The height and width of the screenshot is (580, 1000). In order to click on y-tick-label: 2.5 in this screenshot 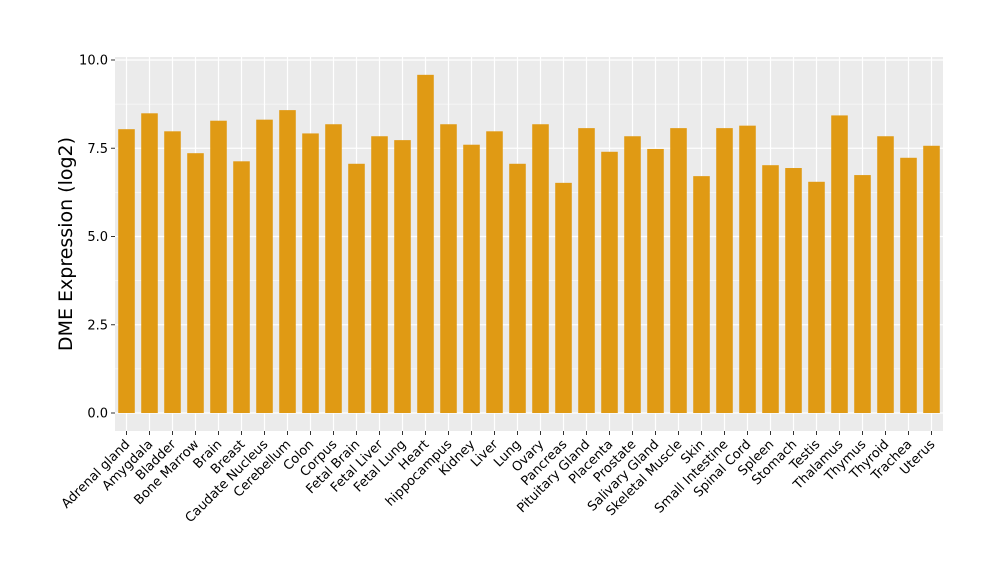, I will do `click(97, 325)`.